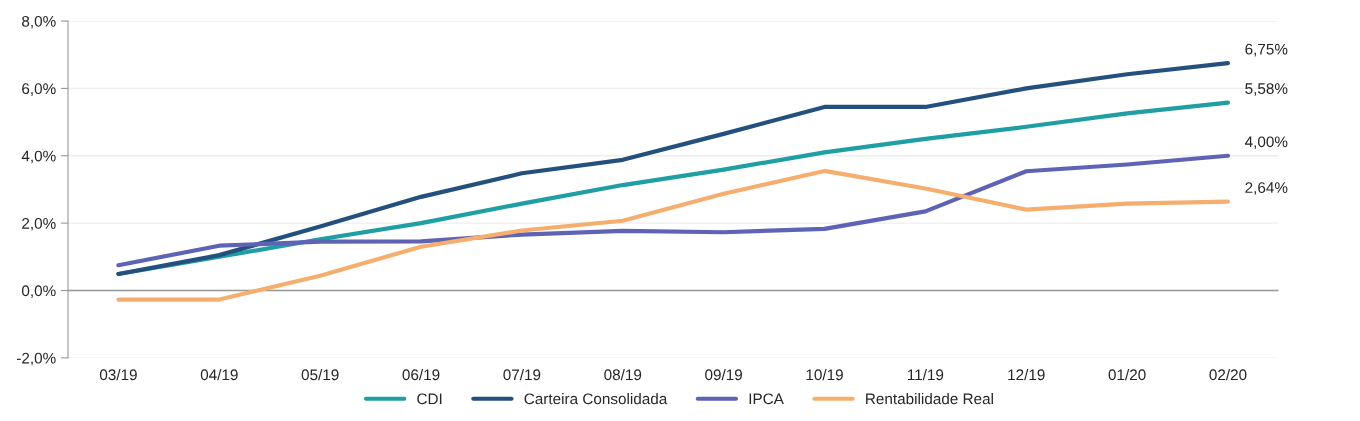 This screenshot has height=421, width=1360. I want to click on x-tick-label: 10/19, so click(824, 374).